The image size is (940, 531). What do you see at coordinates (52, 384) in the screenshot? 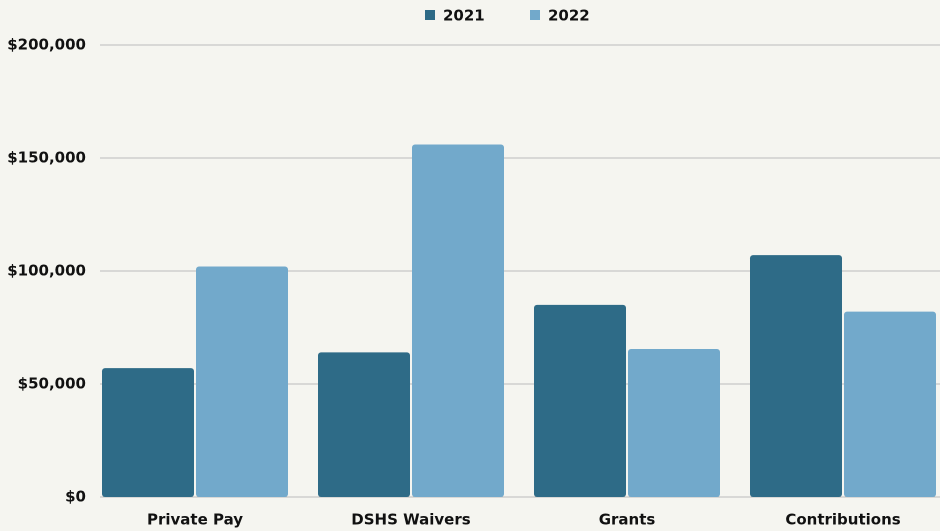
I see `y-tick-label: $50,000` at bounding box center [52, 384].